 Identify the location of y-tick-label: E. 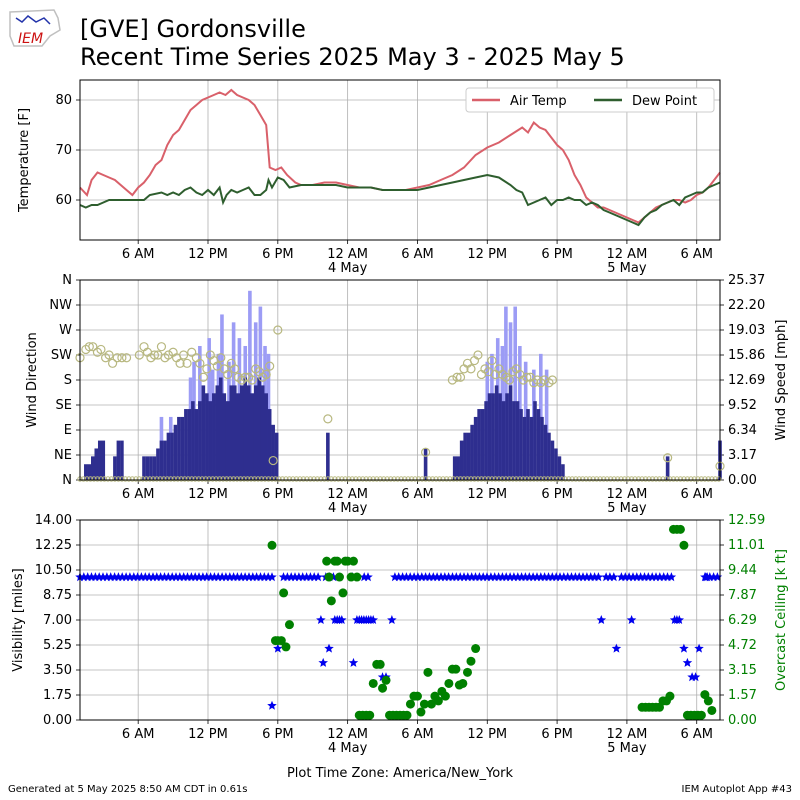
(68, 430).